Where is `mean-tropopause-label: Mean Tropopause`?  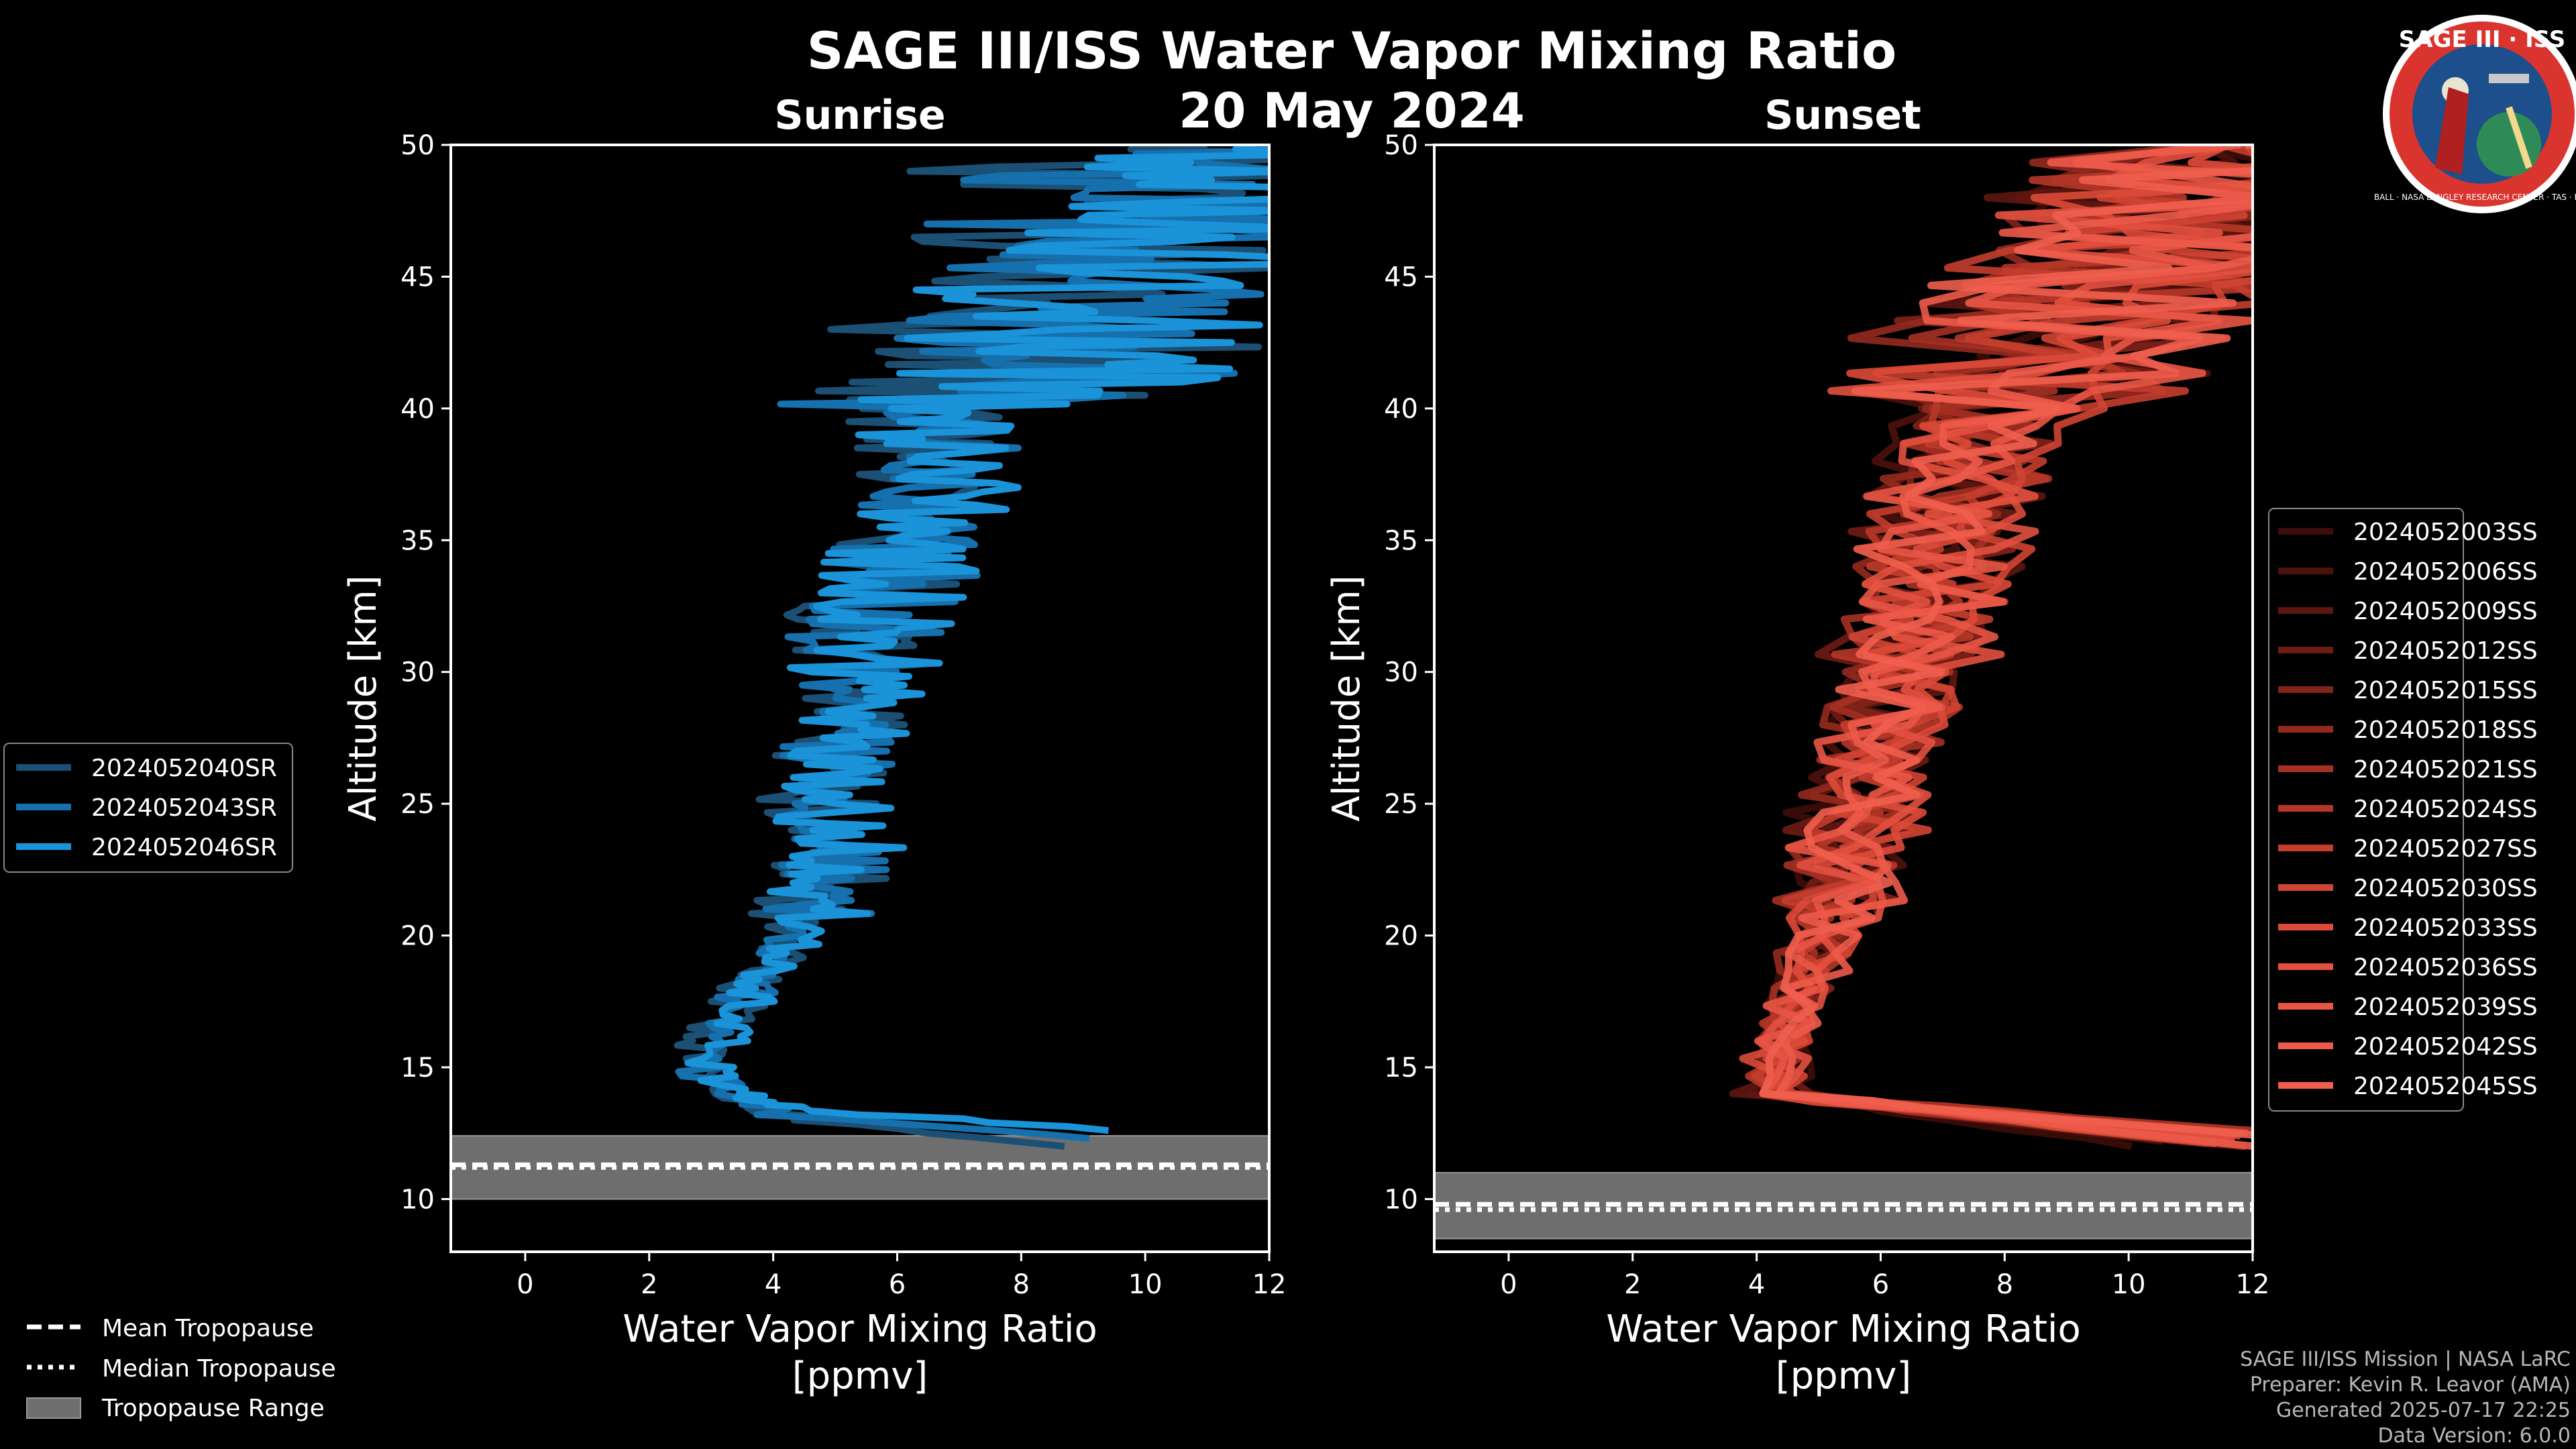
mean-tropopause-label: Mean Tropopause is located at coordinates (208, 1328).